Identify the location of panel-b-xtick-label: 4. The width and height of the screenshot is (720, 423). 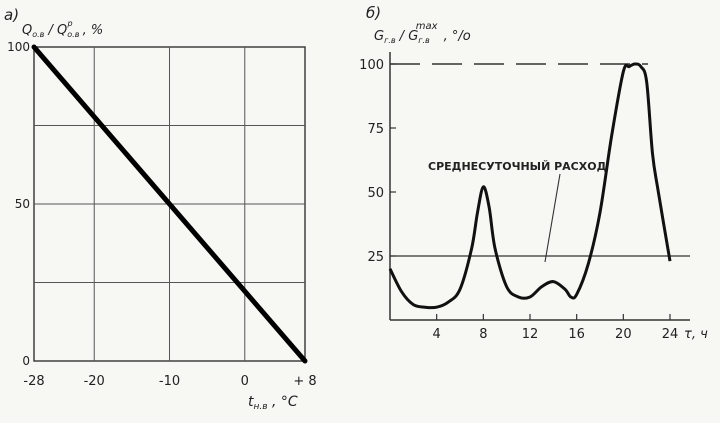
(437, 334).